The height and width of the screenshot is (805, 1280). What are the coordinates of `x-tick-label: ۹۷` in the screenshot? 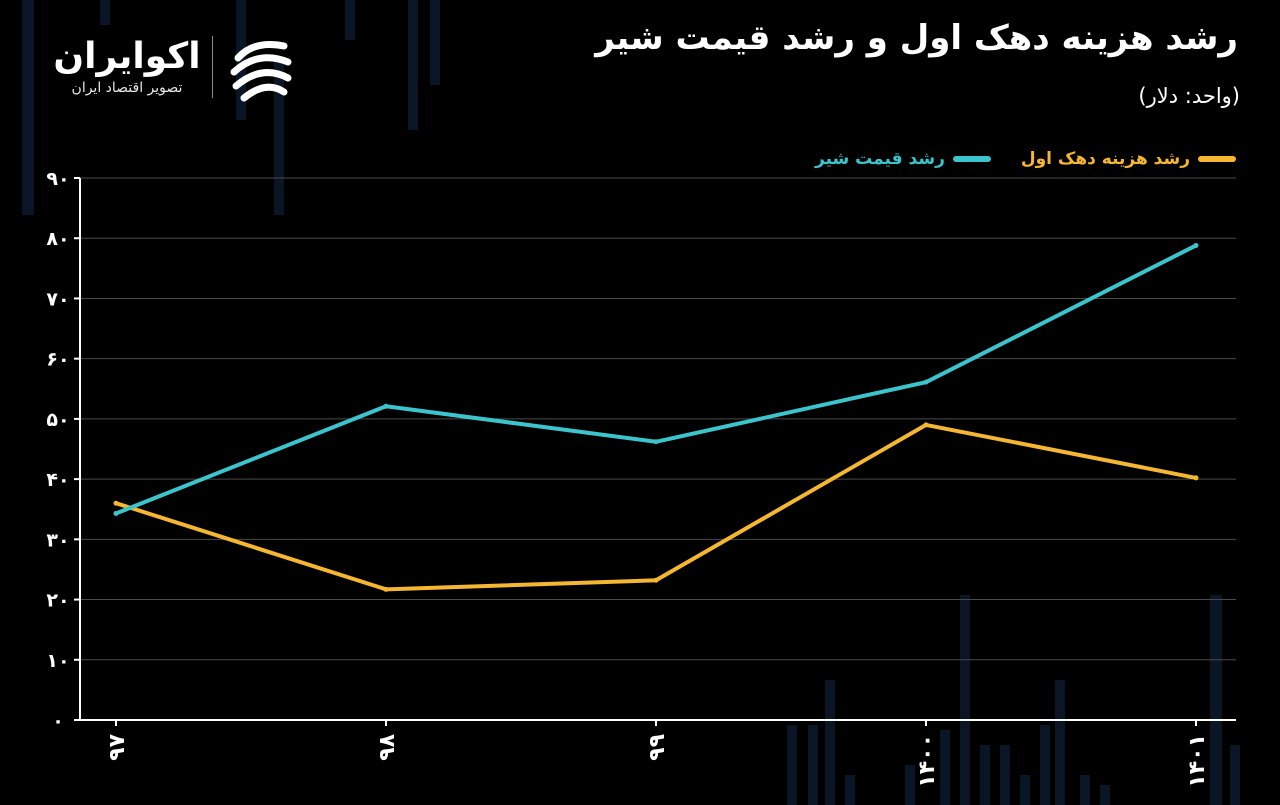 It's located at (117, 746).